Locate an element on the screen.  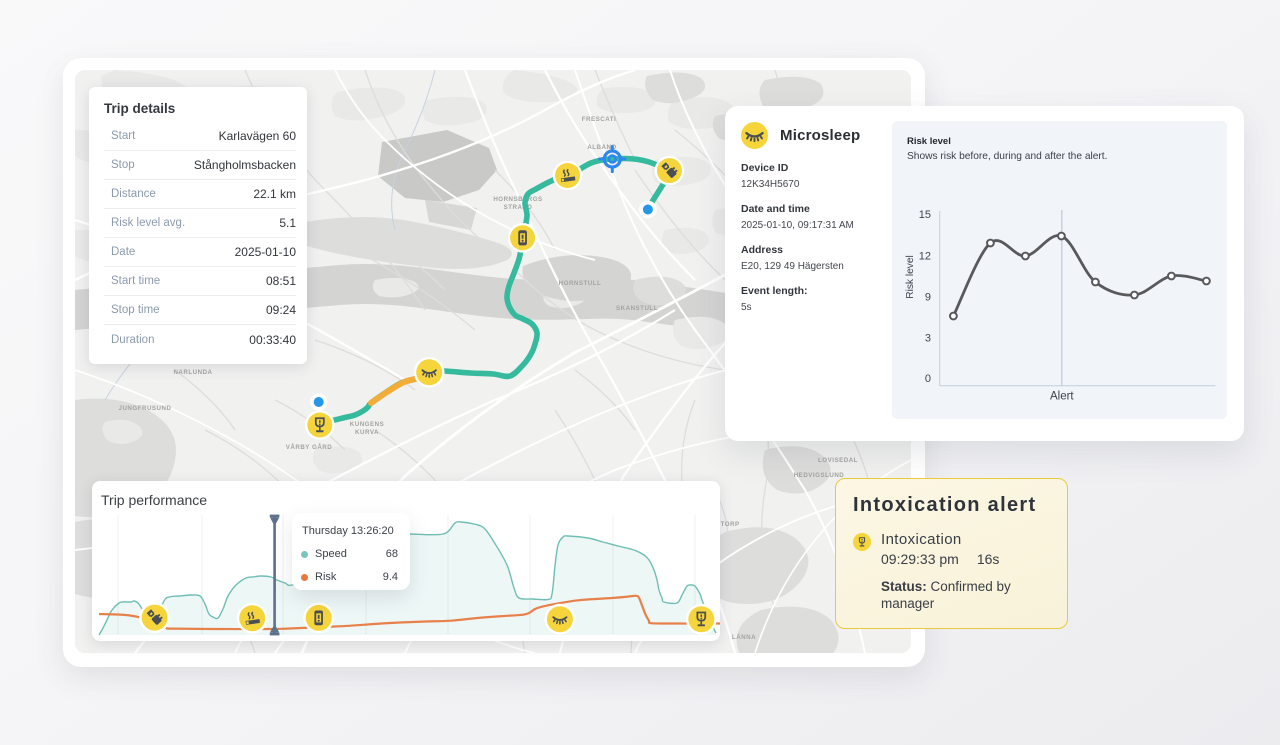
svg-text: ALBANO is located at coordinates (601, 147).